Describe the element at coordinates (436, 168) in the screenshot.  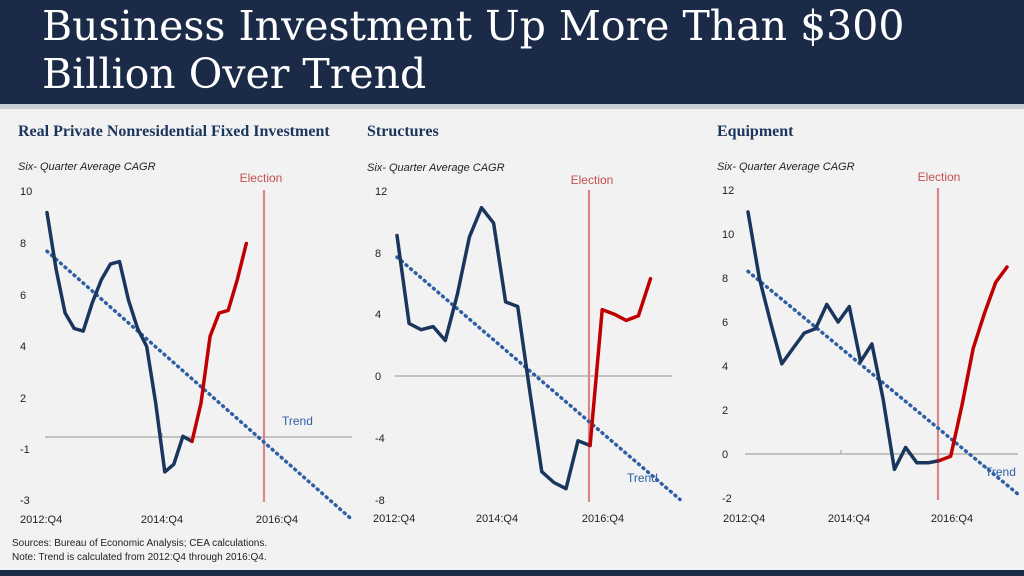
I see `chart-subtitle-structures: Six- Quarter Average CAGR` at that location.